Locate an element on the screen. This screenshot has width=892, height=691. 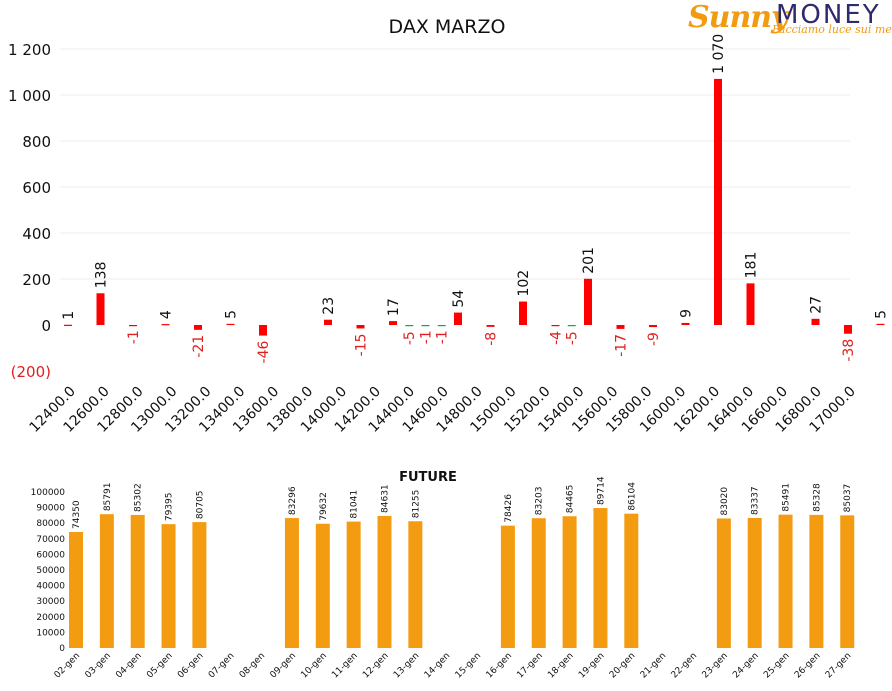
x-tick-label: 06-gen is located at coordinates (190, 665).